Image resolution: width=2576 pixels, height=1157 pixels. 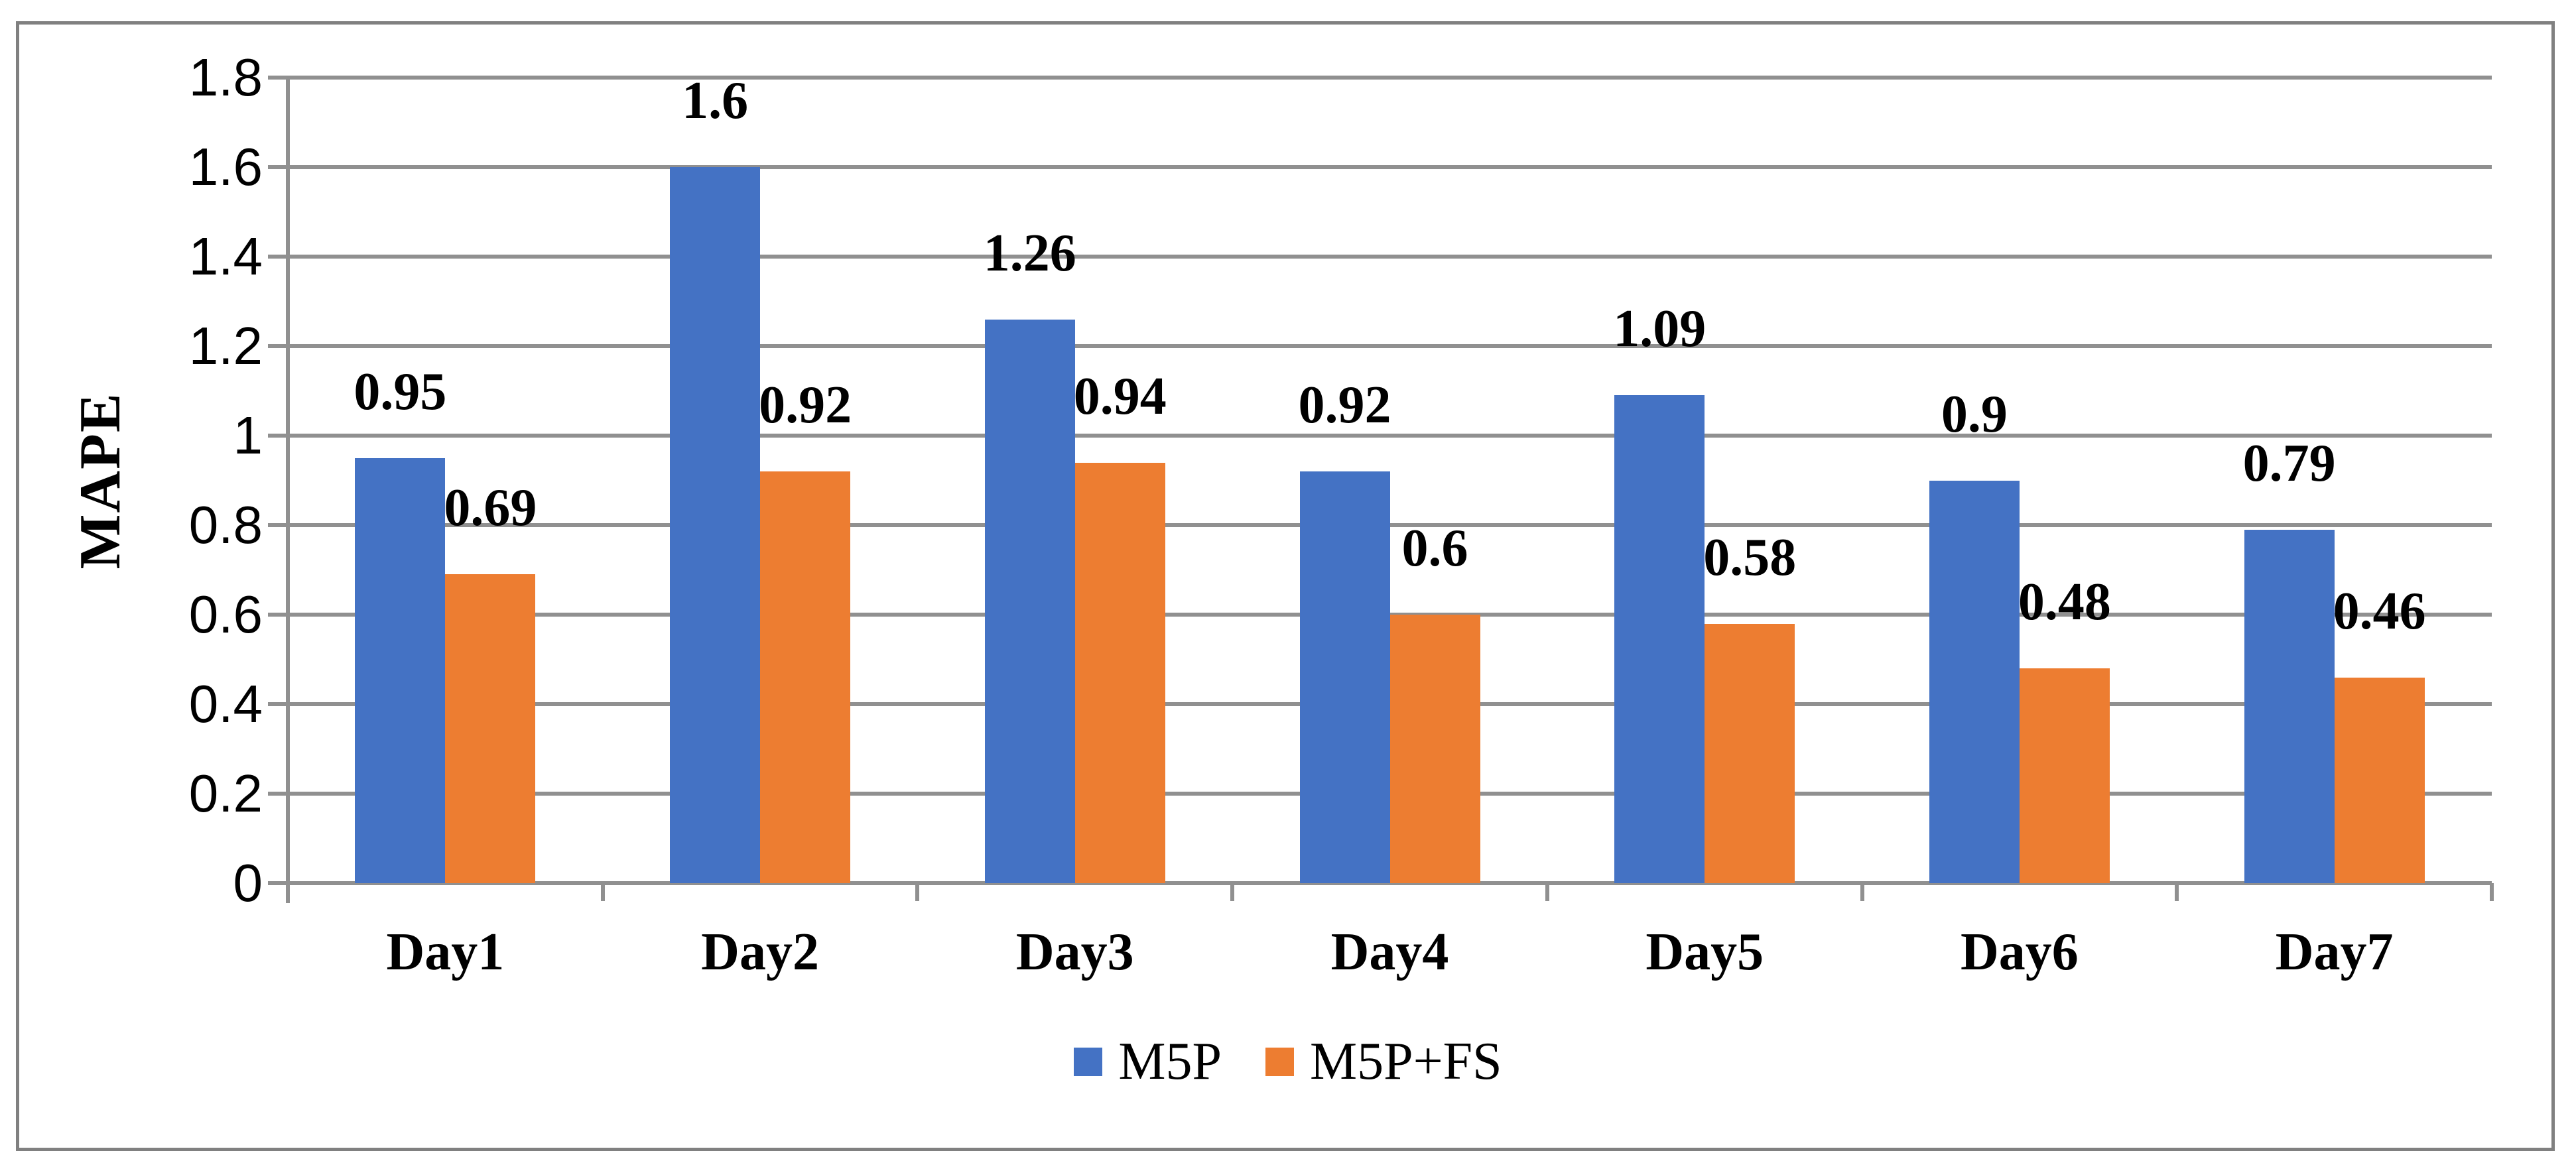 What do you see at coordinates (2289, 463) in the screenshot?
I see `bar-data-label: 0.79` at bounding box center [2289, 463].